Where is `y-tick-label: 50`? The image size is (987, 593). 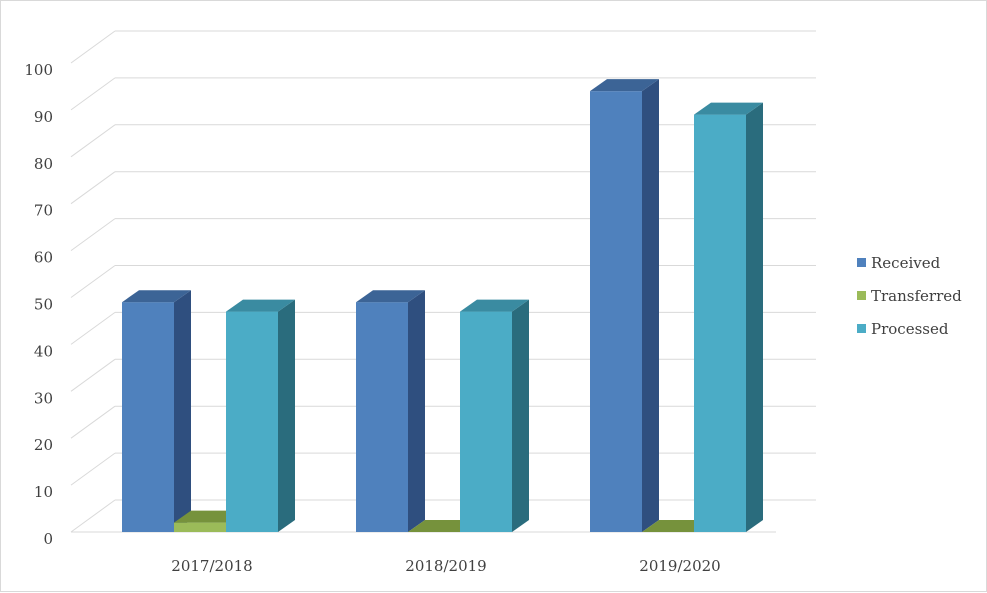 y-tick-label: 50 is located at coordinates (43, 305).